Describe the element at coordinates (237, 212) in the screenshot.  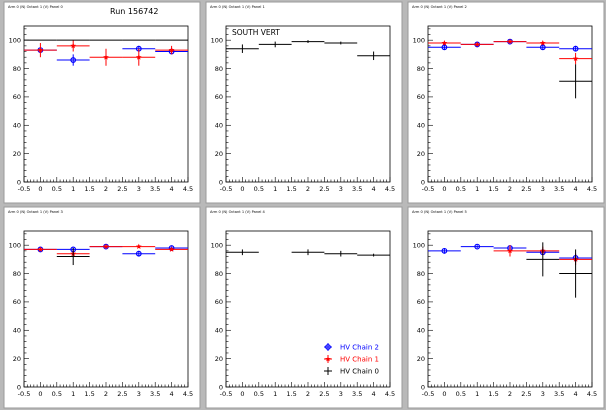
I see `panel-header-label: Arm 0 (N) Octant 1 (V) Panel 4` at that location.